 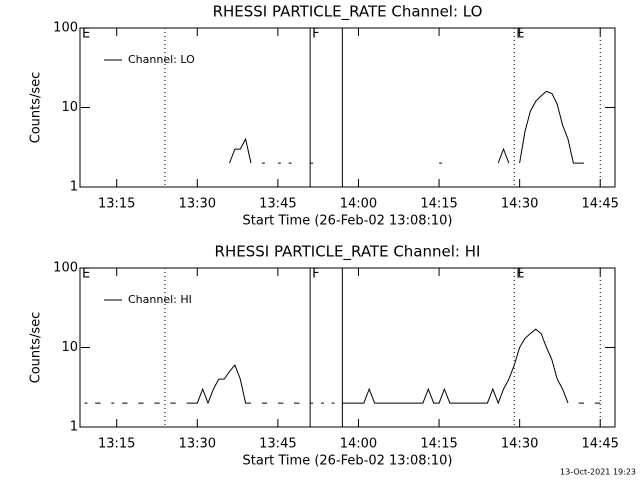 What do you see at coordinates (160, 299) in the screenshot?
I see `legend-label: Channel: HI` at bounding box center [160, 299].